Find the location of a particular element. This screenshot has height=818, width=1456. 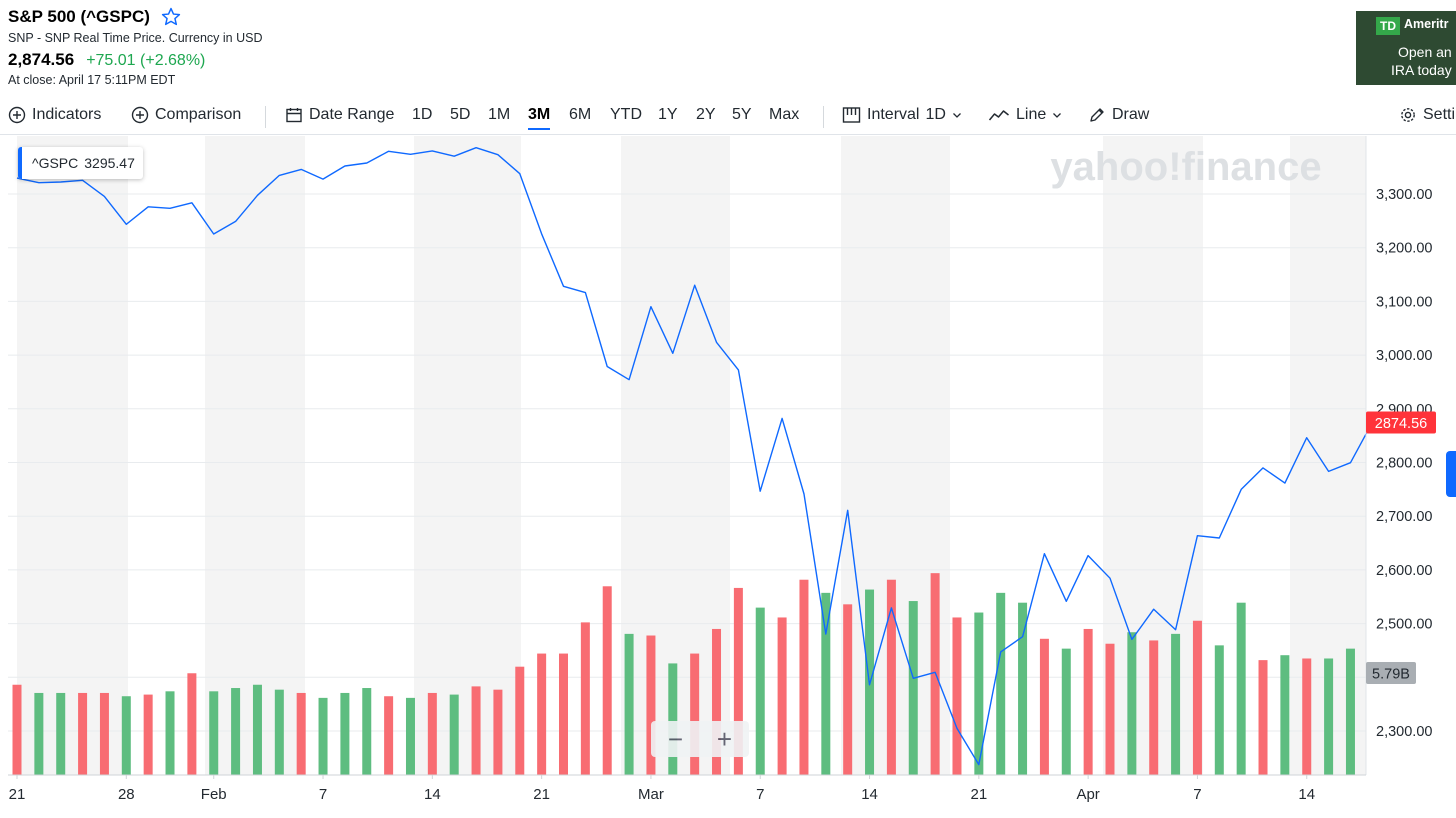

toolbar-divider is located at coordinates (265, 117).